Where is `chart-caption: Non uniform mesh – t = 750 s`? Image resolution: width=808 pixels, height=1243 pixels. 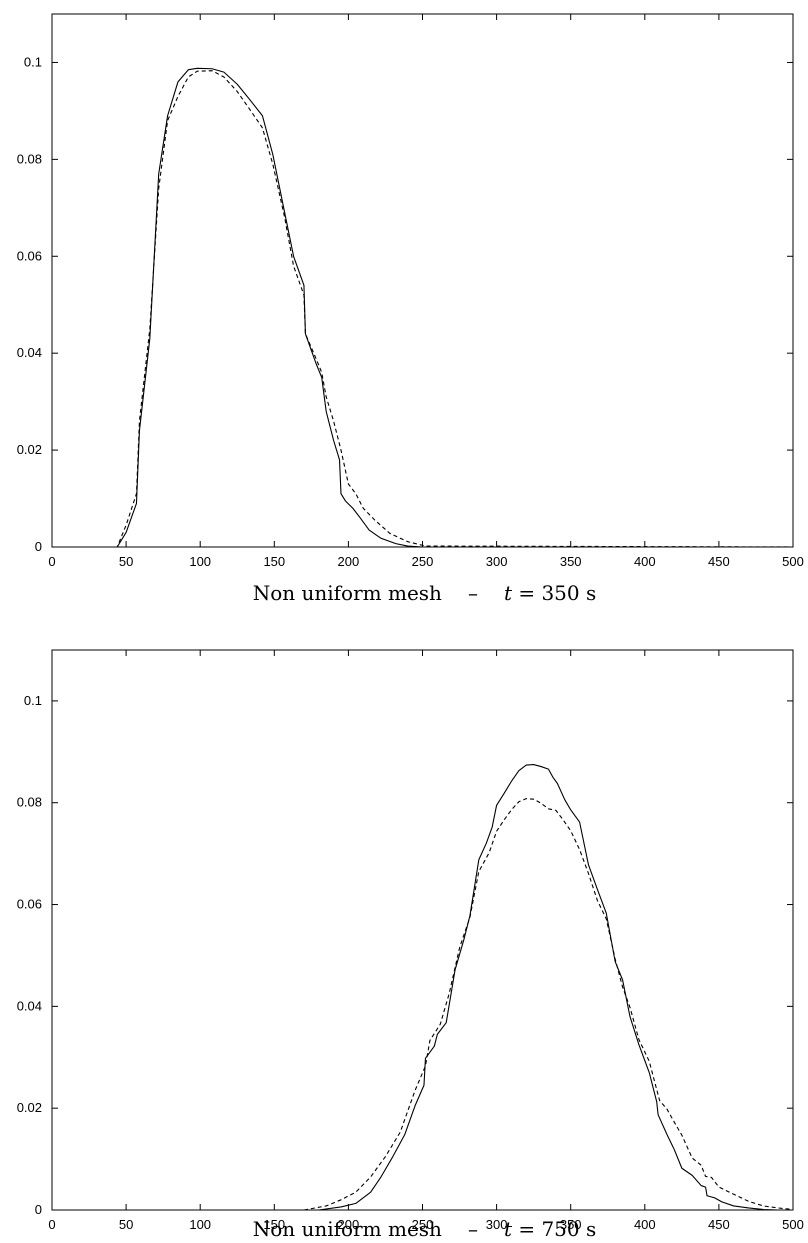 chart-caption: Non uniform mesh – t = 750 s is located at coordinates (425, 1229).